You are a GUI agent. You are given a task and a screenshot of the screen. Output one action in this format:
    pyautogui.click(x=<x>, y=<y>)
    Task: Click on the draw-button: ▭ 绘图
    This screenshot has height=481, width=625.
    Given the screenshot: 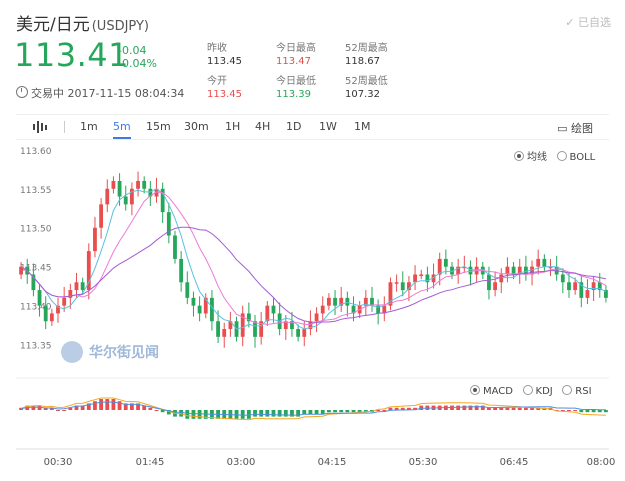 What is the action you would take?
    pyautogui.click(x=575, y=128)
    